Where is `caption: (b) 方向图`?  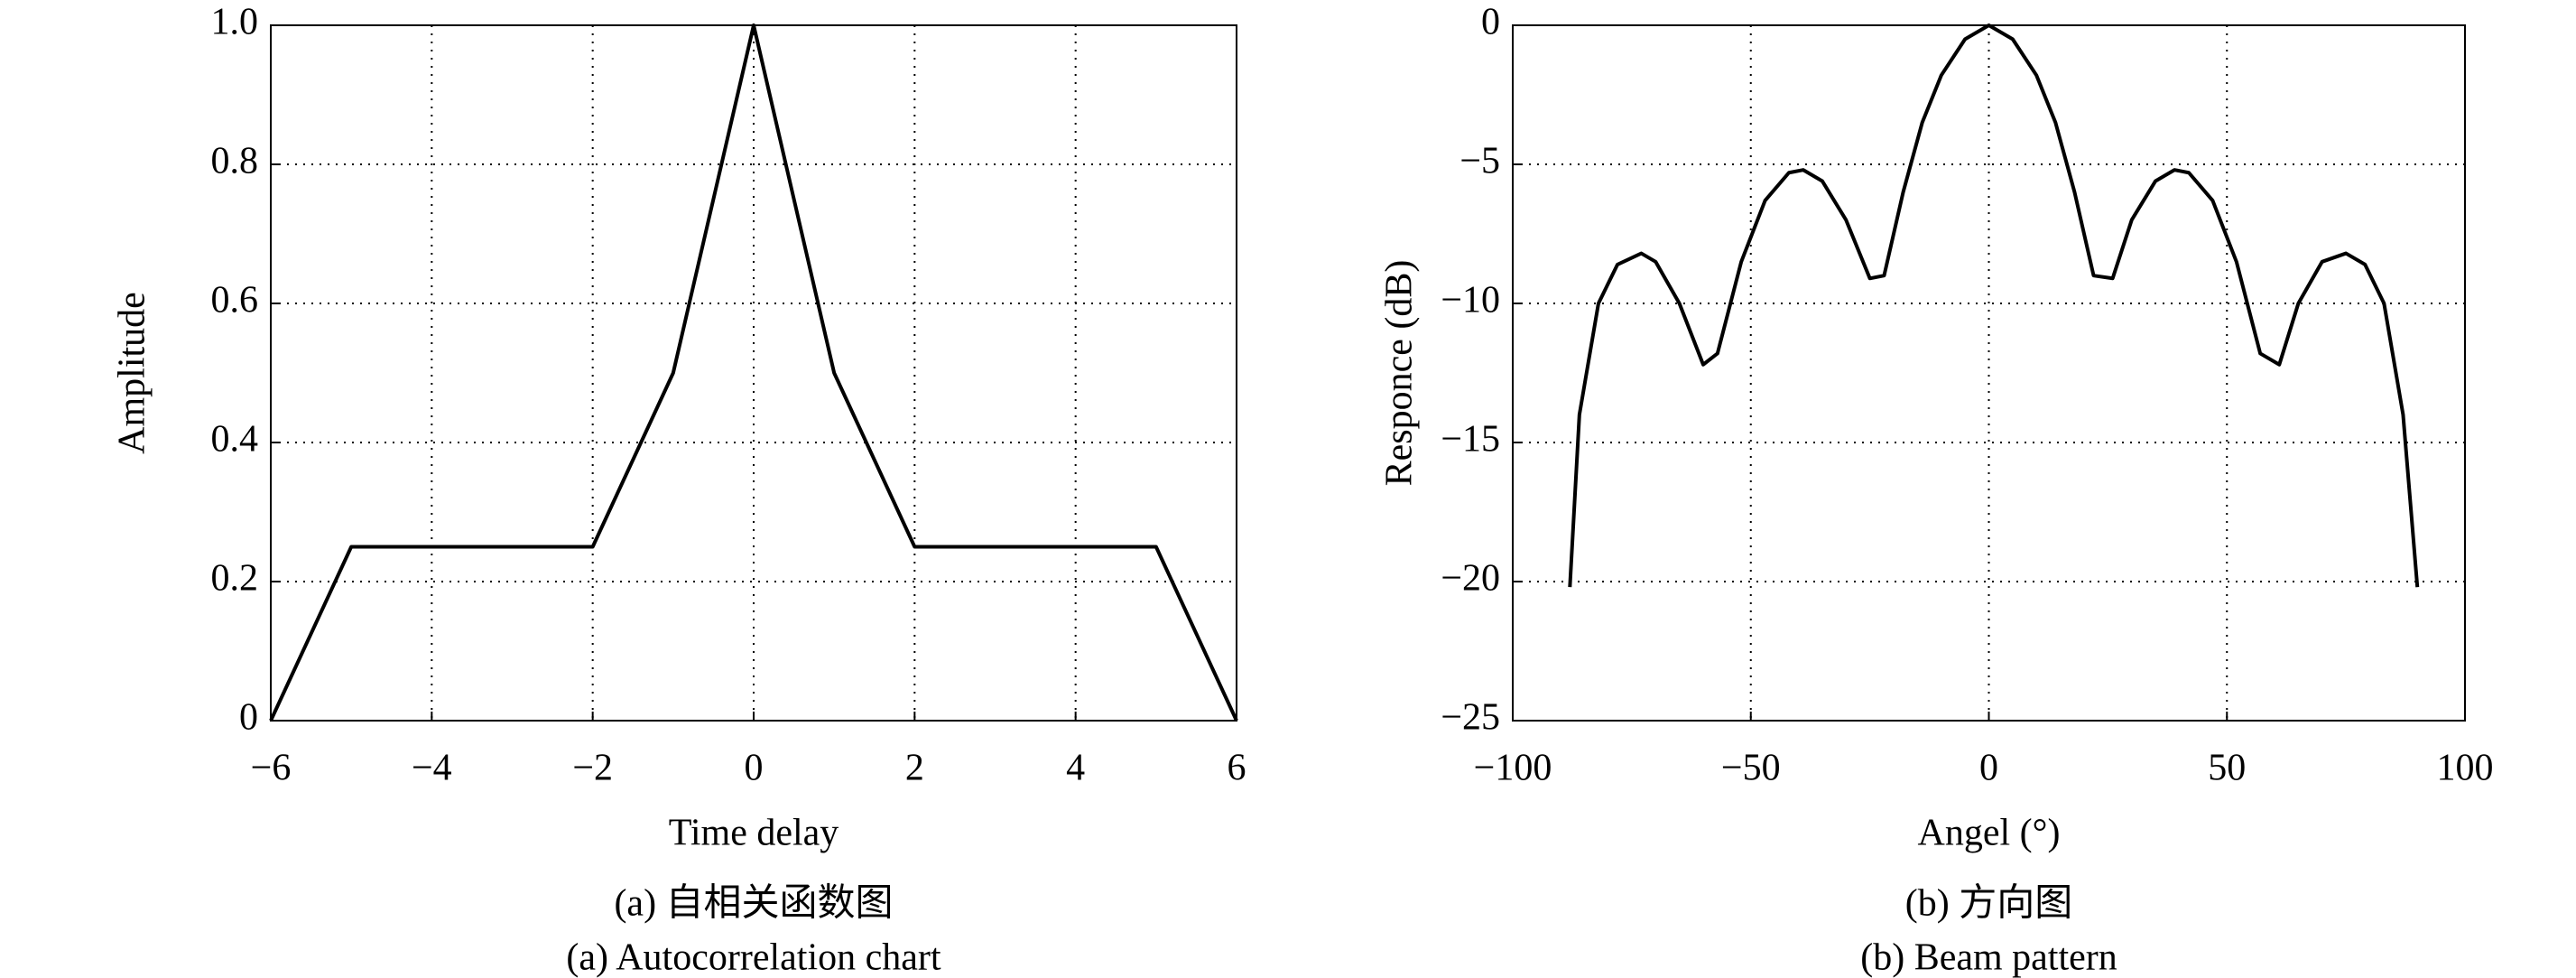
caption: (b) 方向图 is located at coordinates (1988, 904).